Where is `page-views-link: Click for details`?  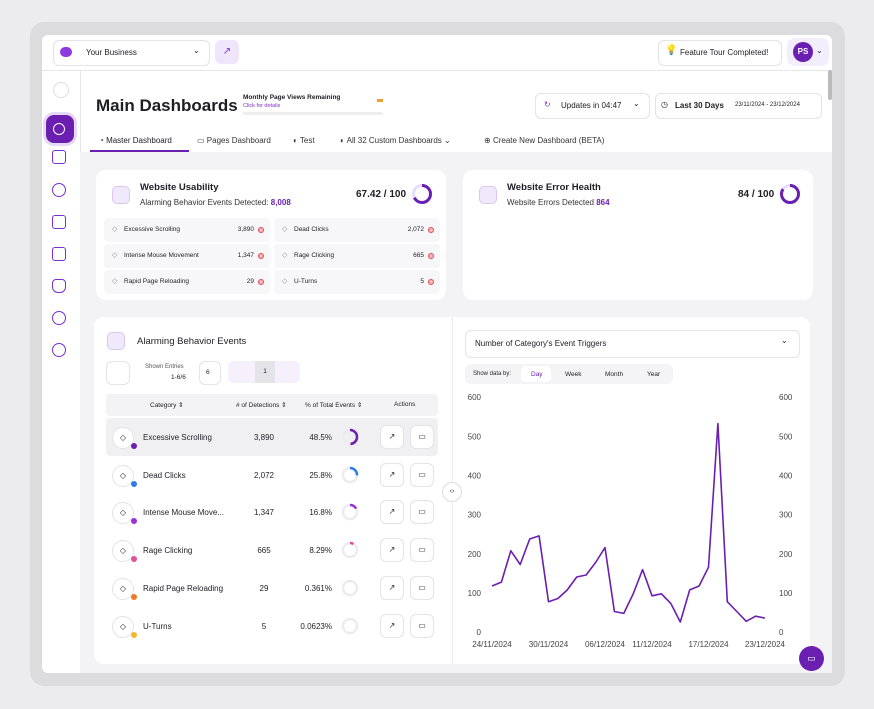 page-views-link: Click for details is located at coordinates (261, 106).